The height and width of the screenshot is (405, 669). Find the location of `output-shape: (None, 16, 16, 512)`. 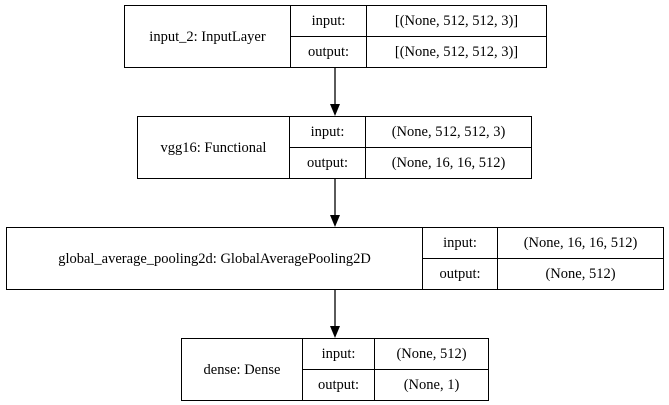

output-shape: (None, 16, 16, 512) is located at coordinates (449, 163).